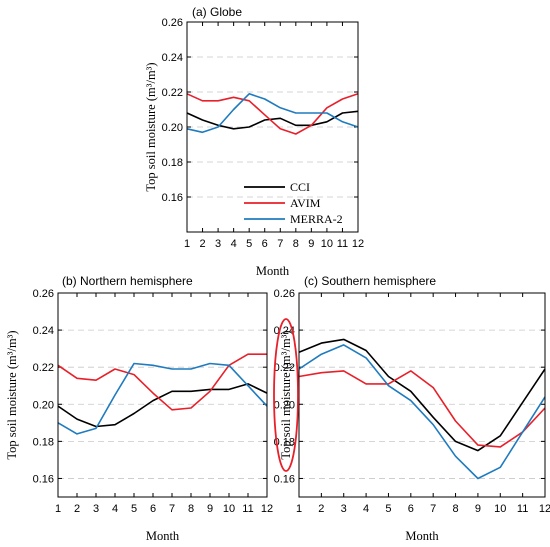 The width and height of the screenshot is (550, 547). What do you see at coordinates (316, 219) in the screenshot?
I see `legend-label: MERRA-2` at bounding box center [316, 219].